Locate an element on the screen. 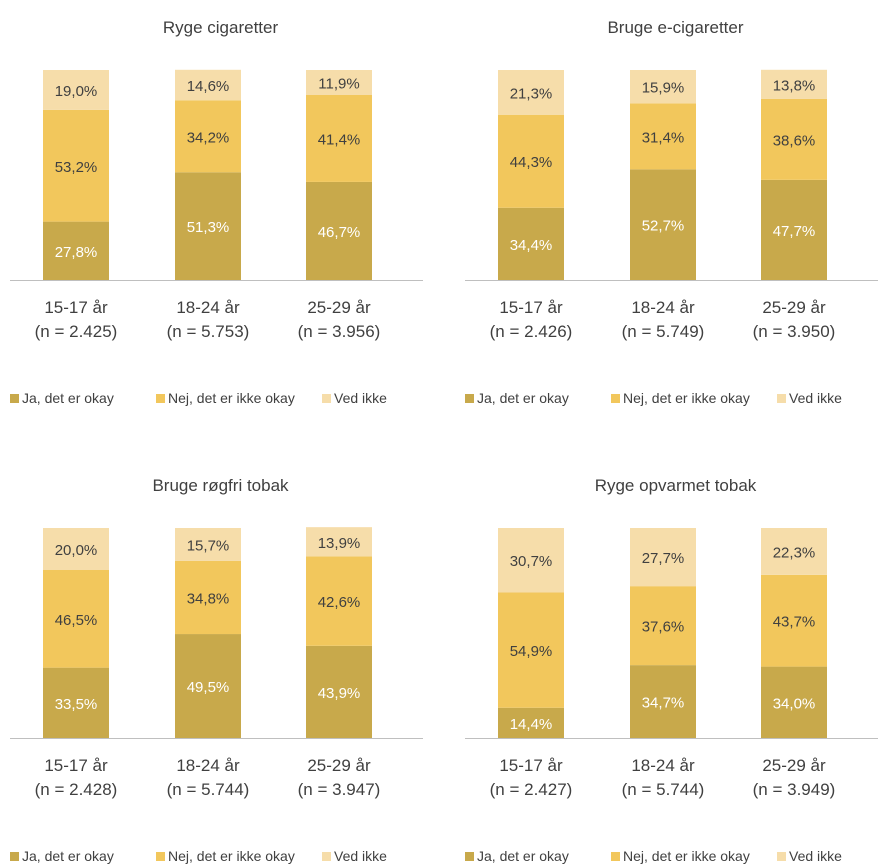 Image resolution: width=886 pixels, height=866 pixels. data-label: 13,8% is located at coordinates (794, 85).